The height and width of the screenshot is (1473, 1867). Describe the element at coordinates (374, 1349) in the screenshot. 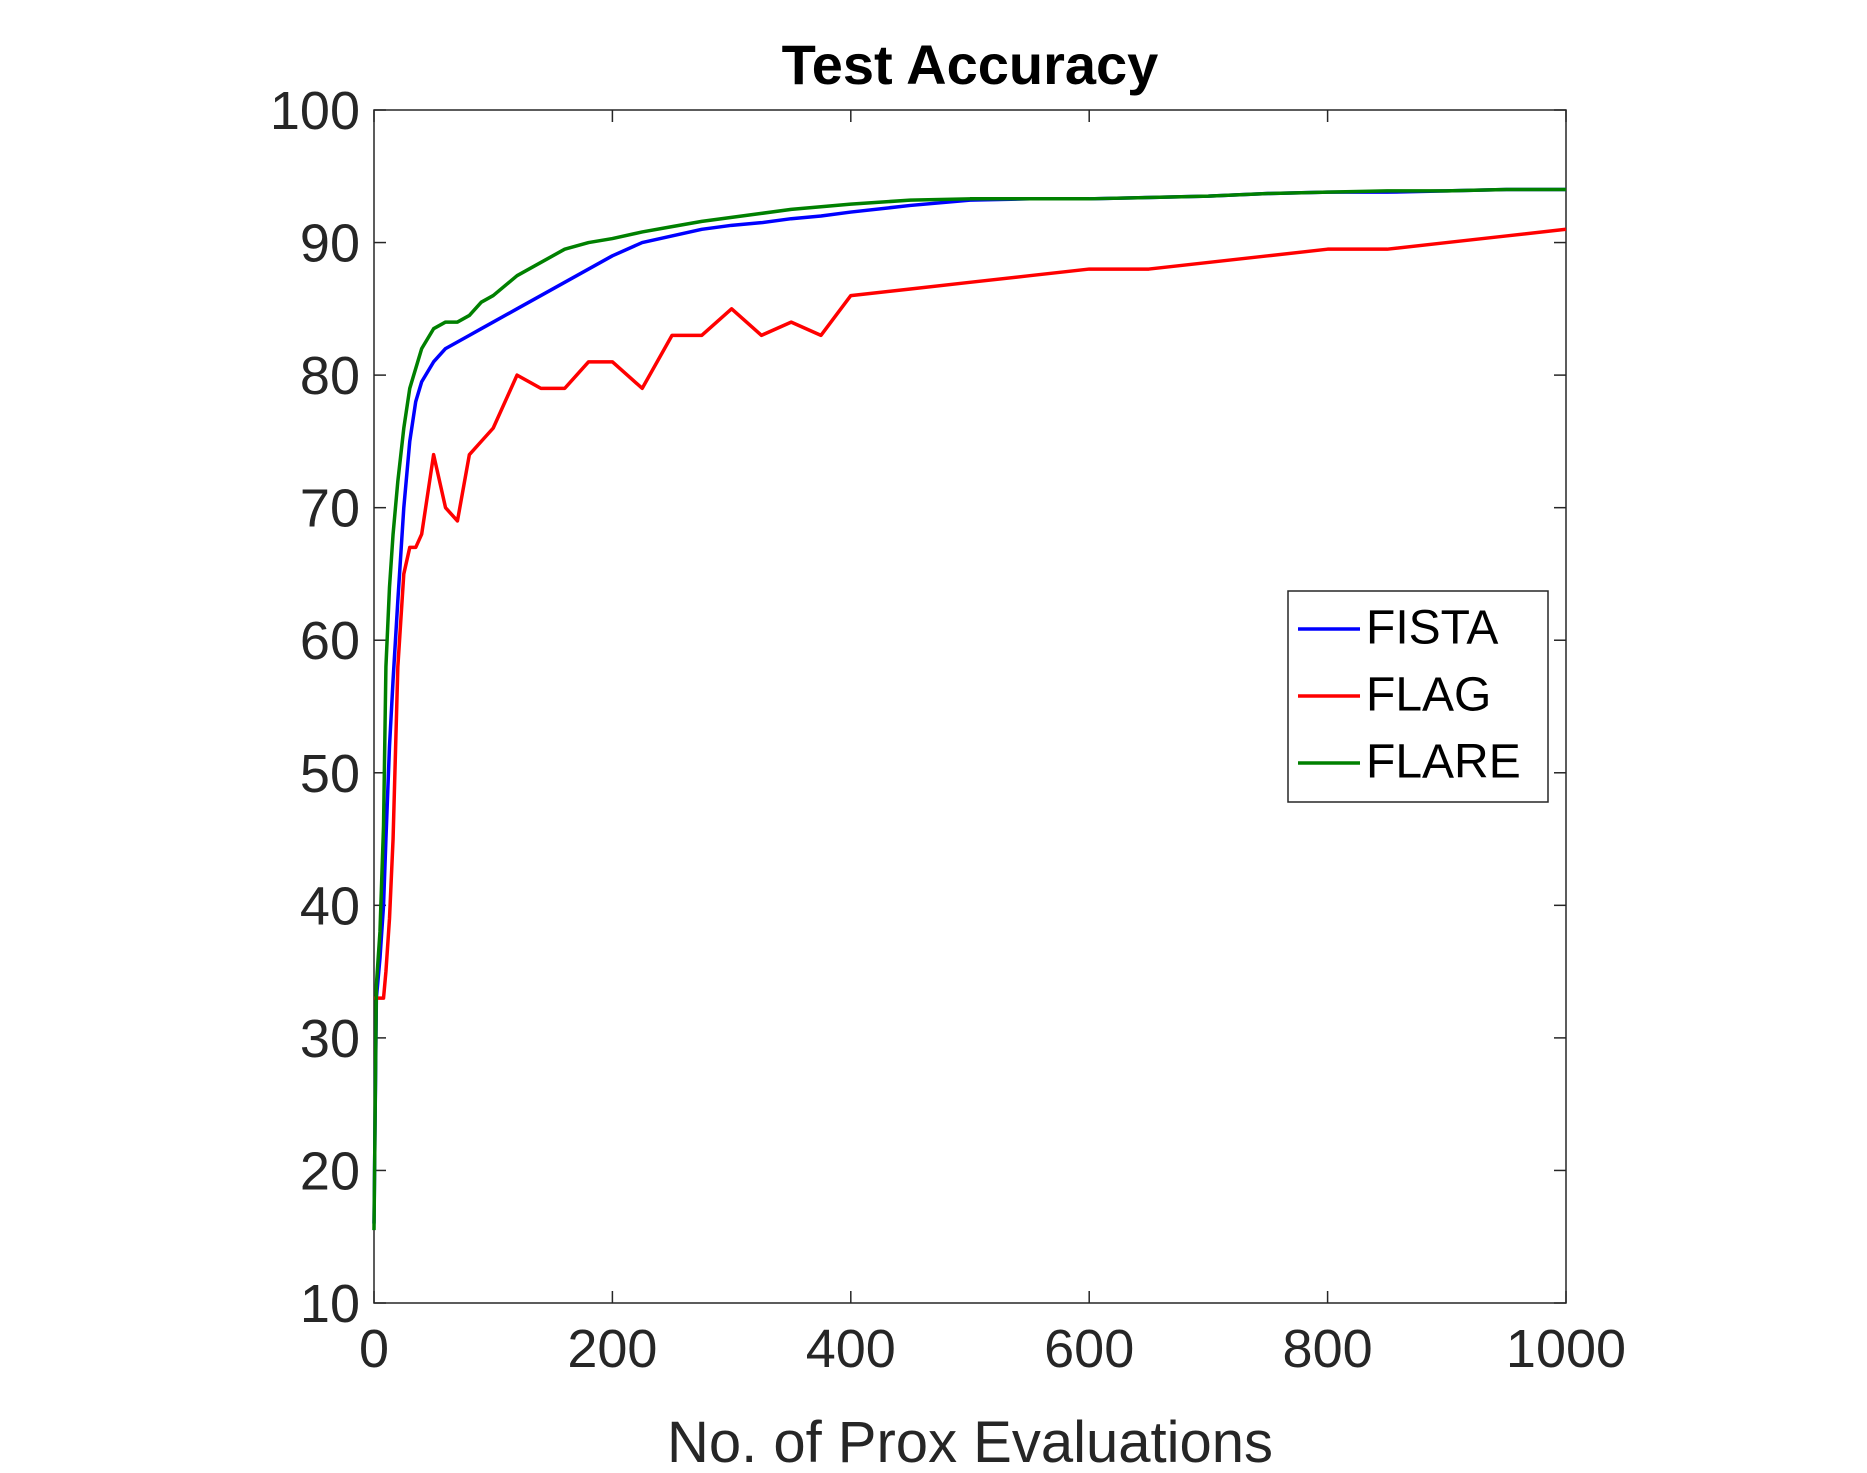

I see `x-tick-label: 0` at that location.